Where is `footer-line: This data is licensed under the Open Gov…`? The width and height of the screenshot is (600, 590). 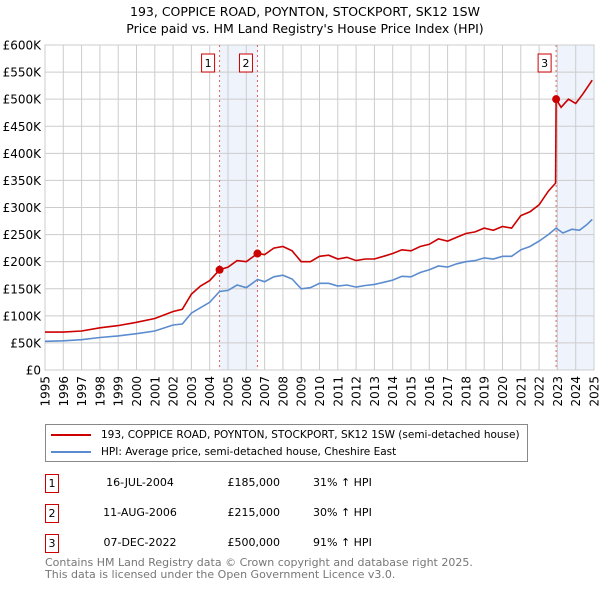 footer-line: This data is licensed under the Open Gov… is located at coordinates (220, 574).